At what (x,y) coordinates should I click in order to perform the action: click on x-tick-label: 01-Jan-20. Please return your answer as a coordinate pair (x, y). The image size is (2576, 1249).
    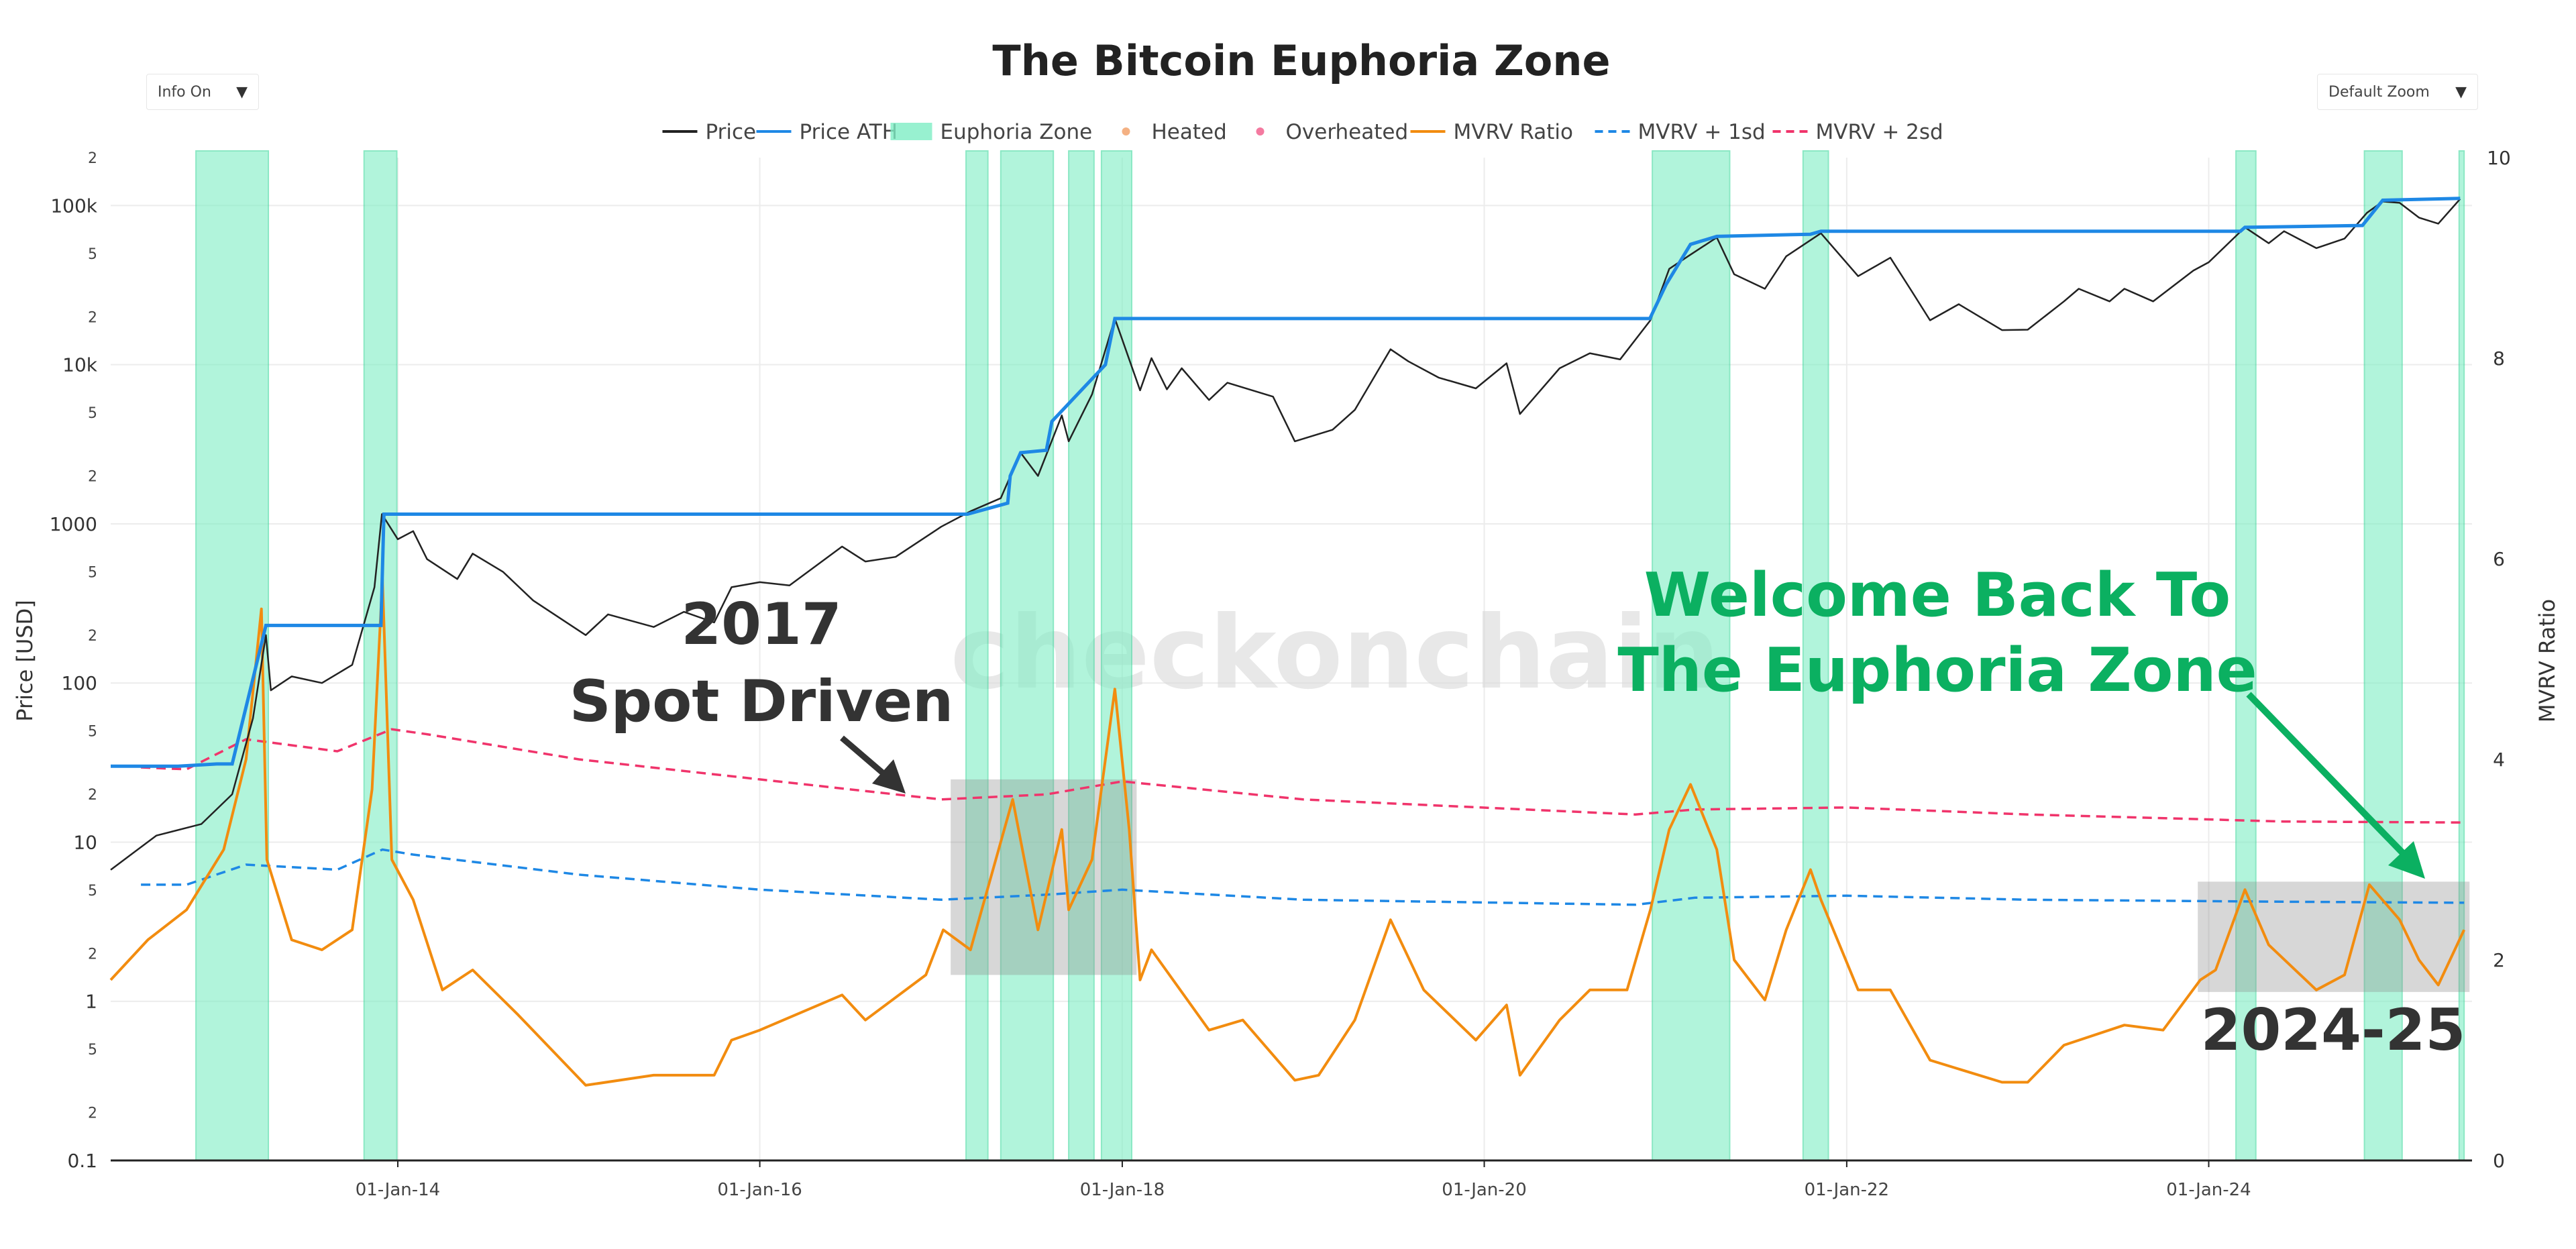
    Looking at the image, I should click on (1484, 1190).